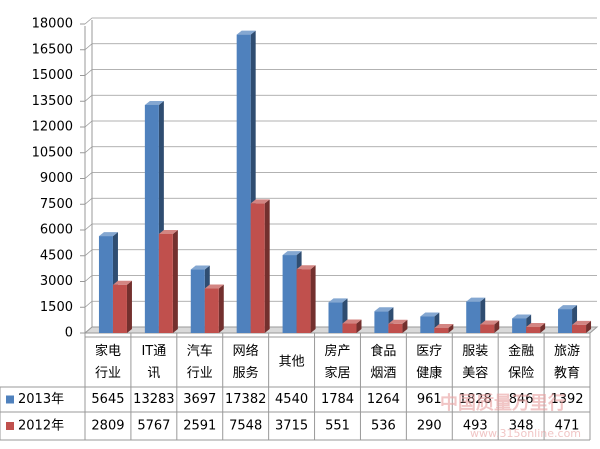  I want to click on data-table-cell: 1828, so click(475, 399).